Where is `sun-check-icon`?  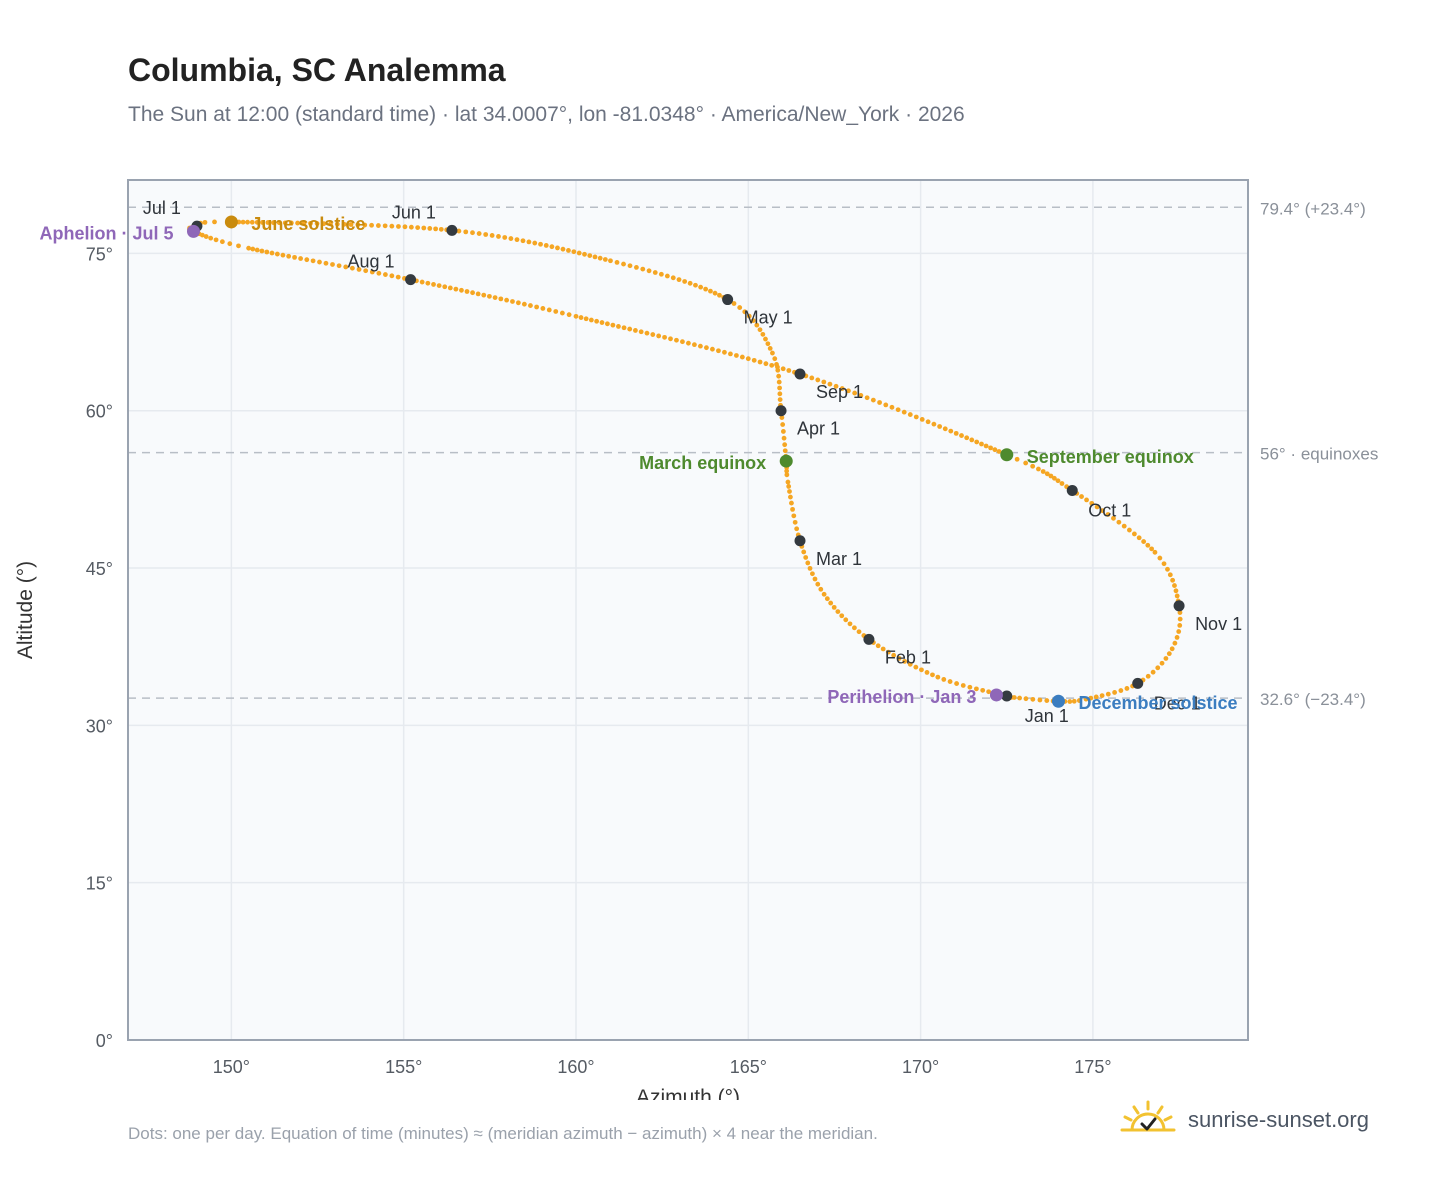
sun-check-icon is located at coordinates (1148, 1116).